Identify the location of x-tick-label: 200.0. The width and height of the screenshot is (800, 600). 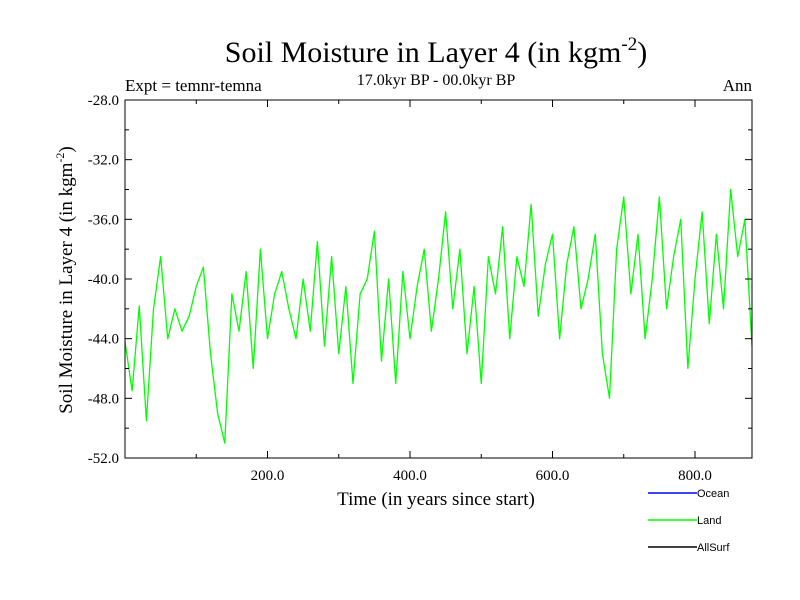
(268, 476).